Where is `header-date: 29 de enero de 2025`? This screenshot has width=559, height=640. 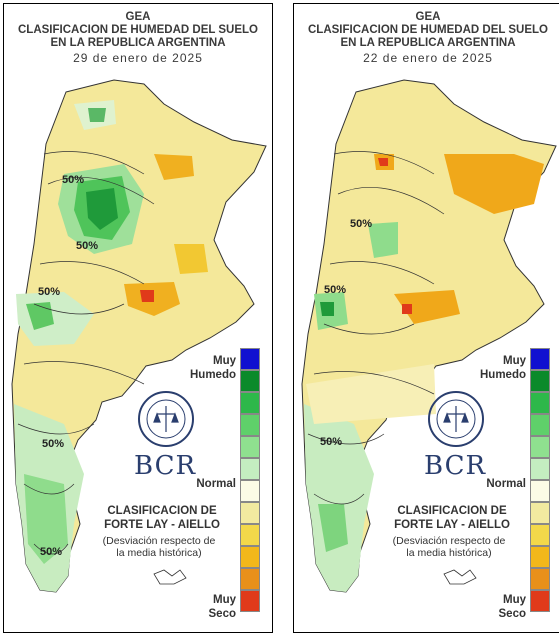
header-date: 29 de enero de 2025 is located at coordinates (138, 58).